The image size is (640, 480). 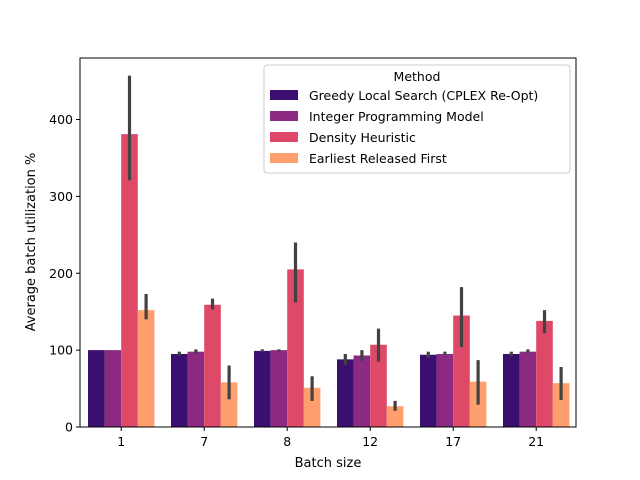 I want to click on legend-title: Method, so click(x=417, y=76).